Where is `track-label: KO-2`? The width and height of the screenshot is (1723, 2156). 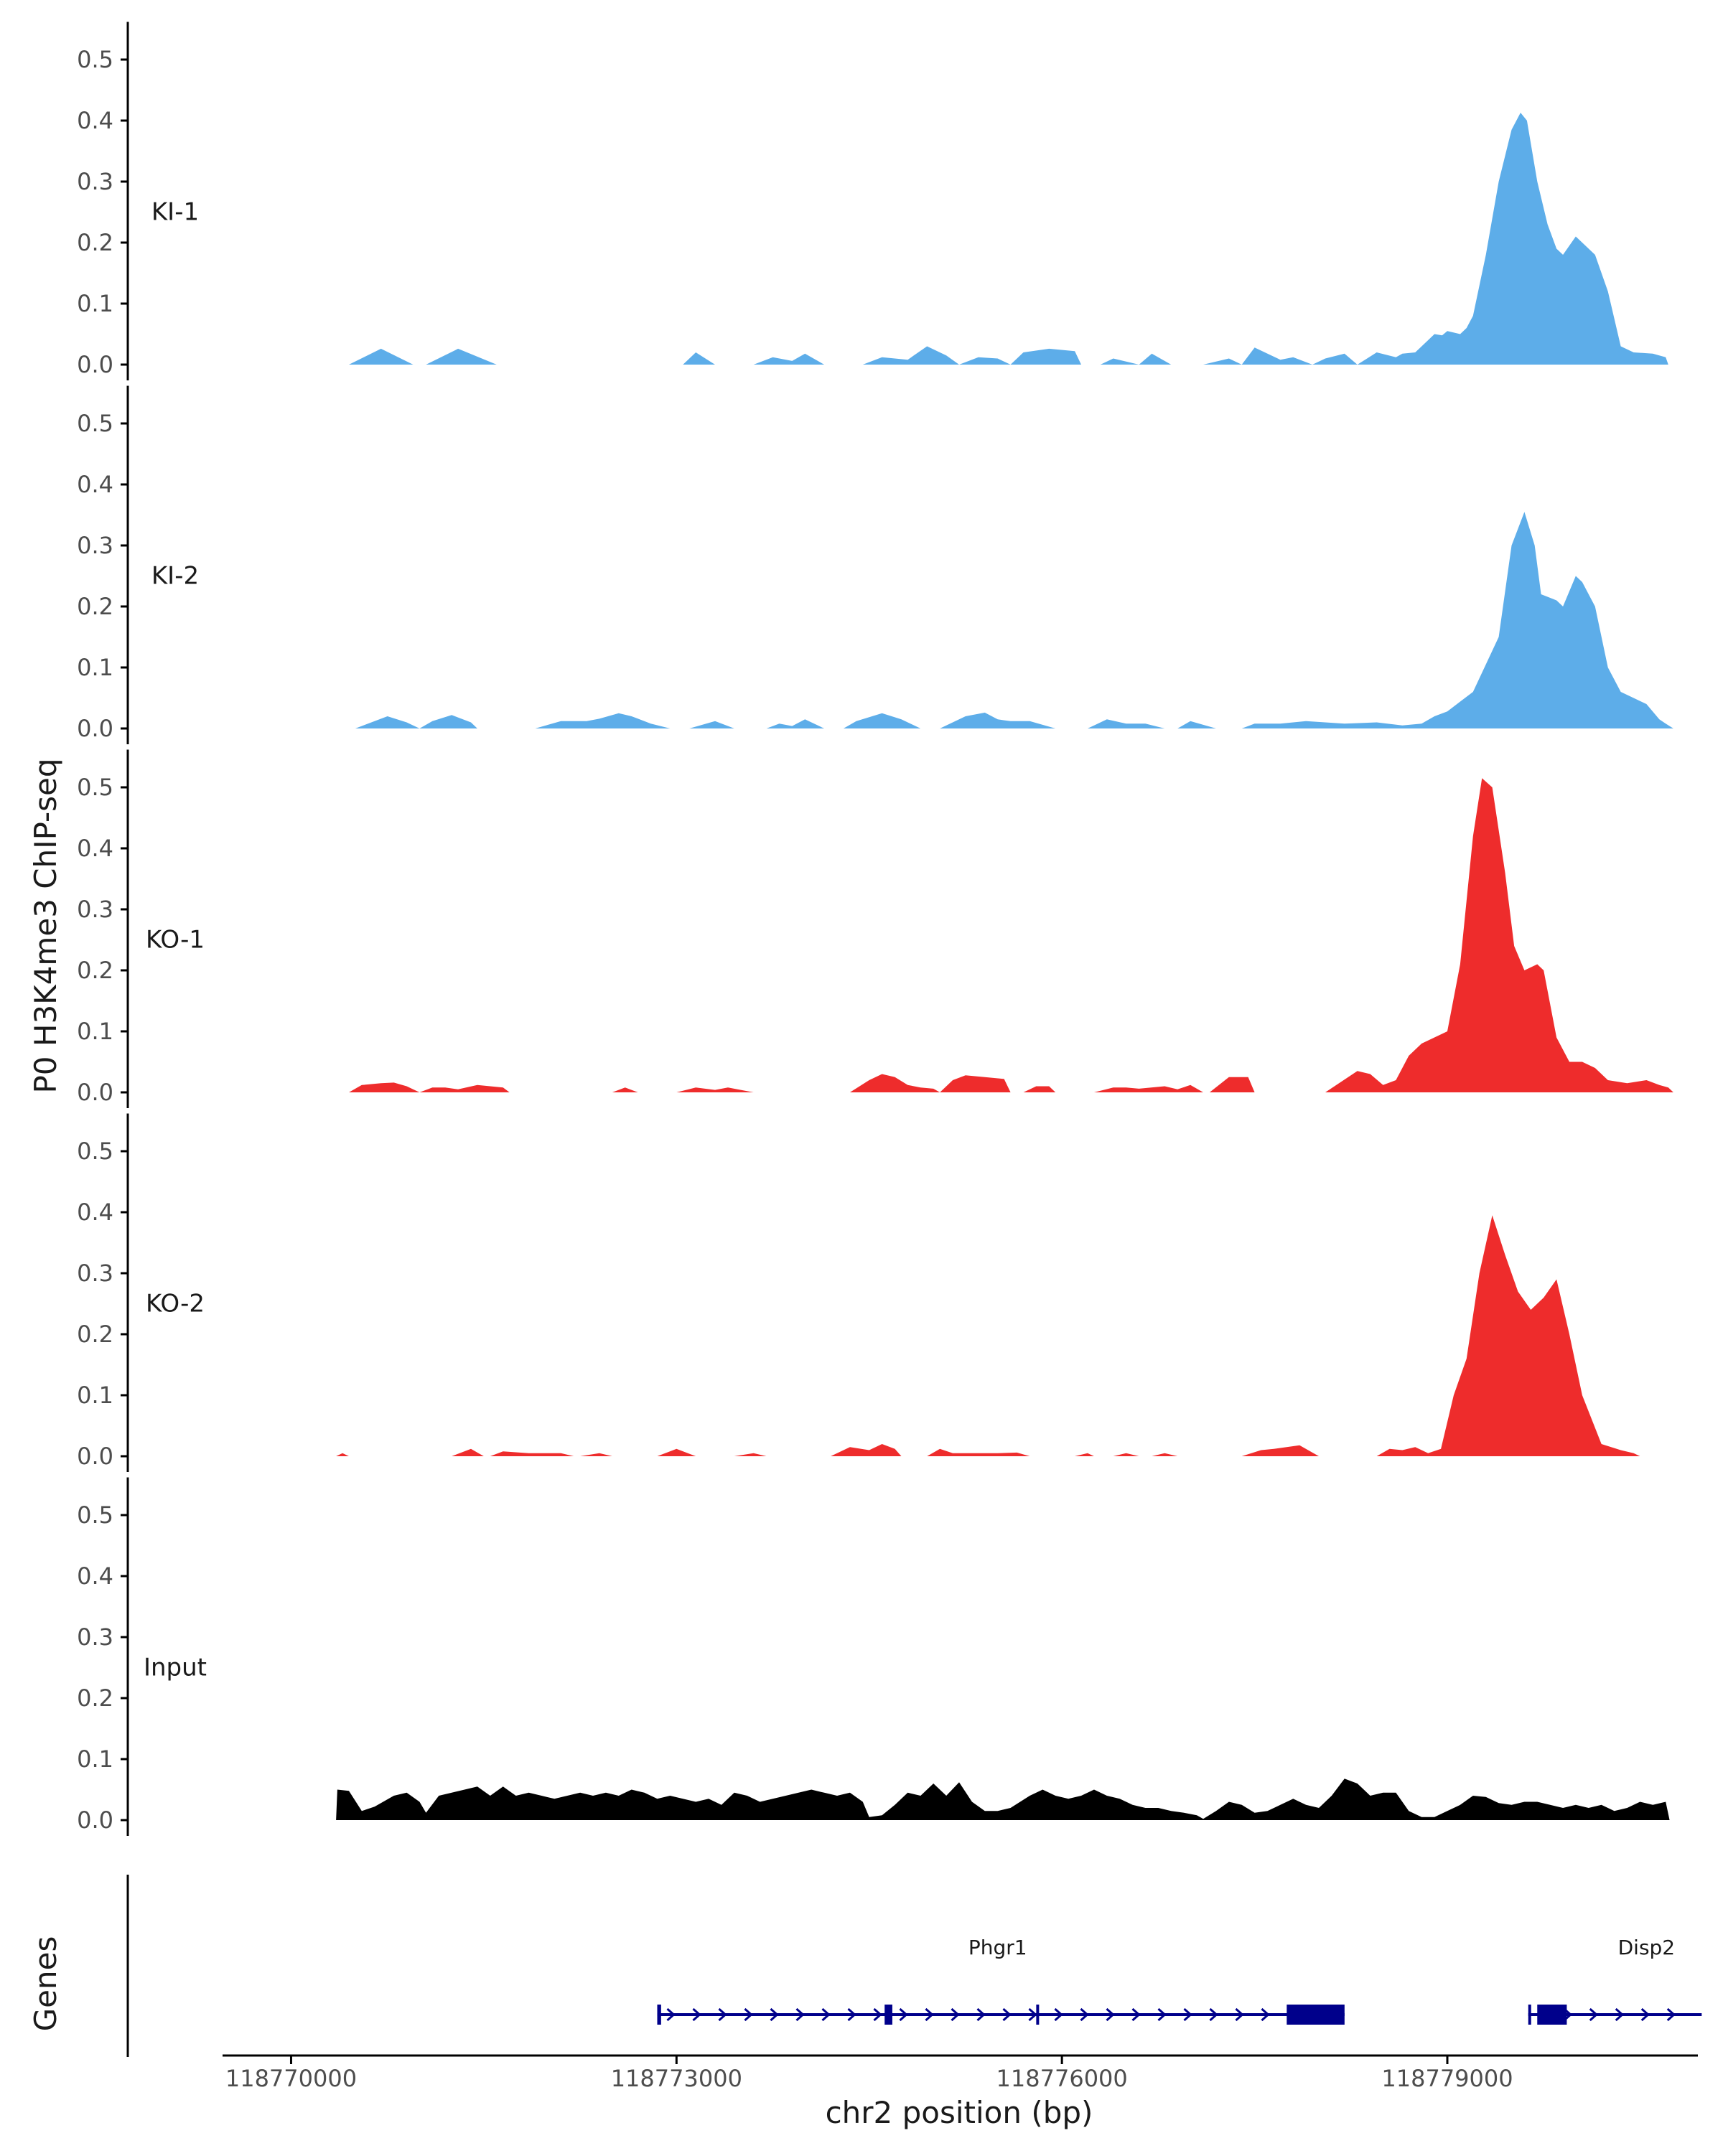 track-label: KO-2 is located at coordinates (175, 1304).